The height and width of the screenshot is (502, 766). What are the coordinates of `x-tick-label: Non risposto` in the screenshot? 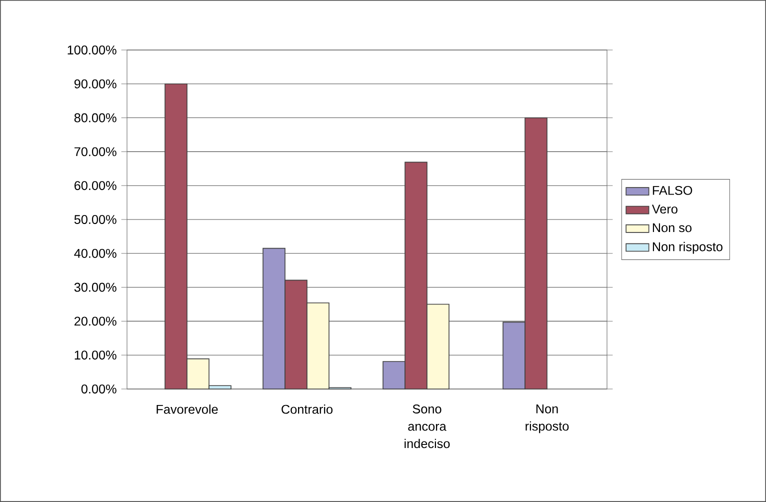 It's located at (547, 419).